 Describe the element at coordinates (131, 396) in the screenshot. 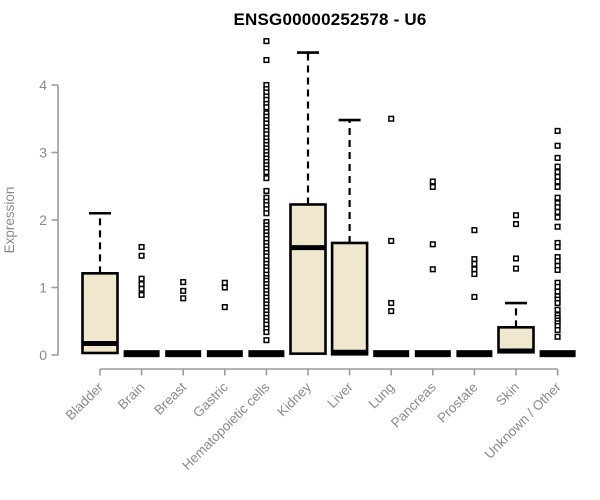

I see `x-tick-label: Brain` at that location.